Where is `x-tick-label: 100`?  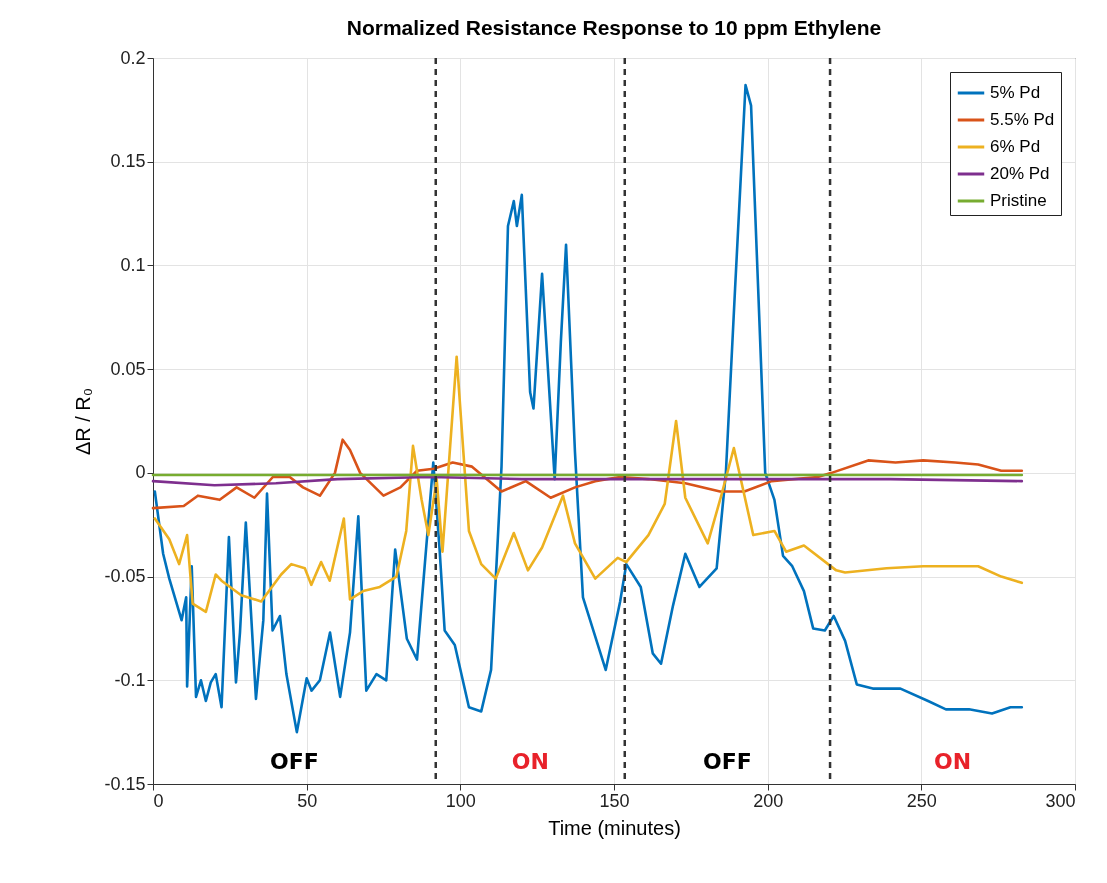
x-tick-label: 100 is located at coordinates (460, 800).